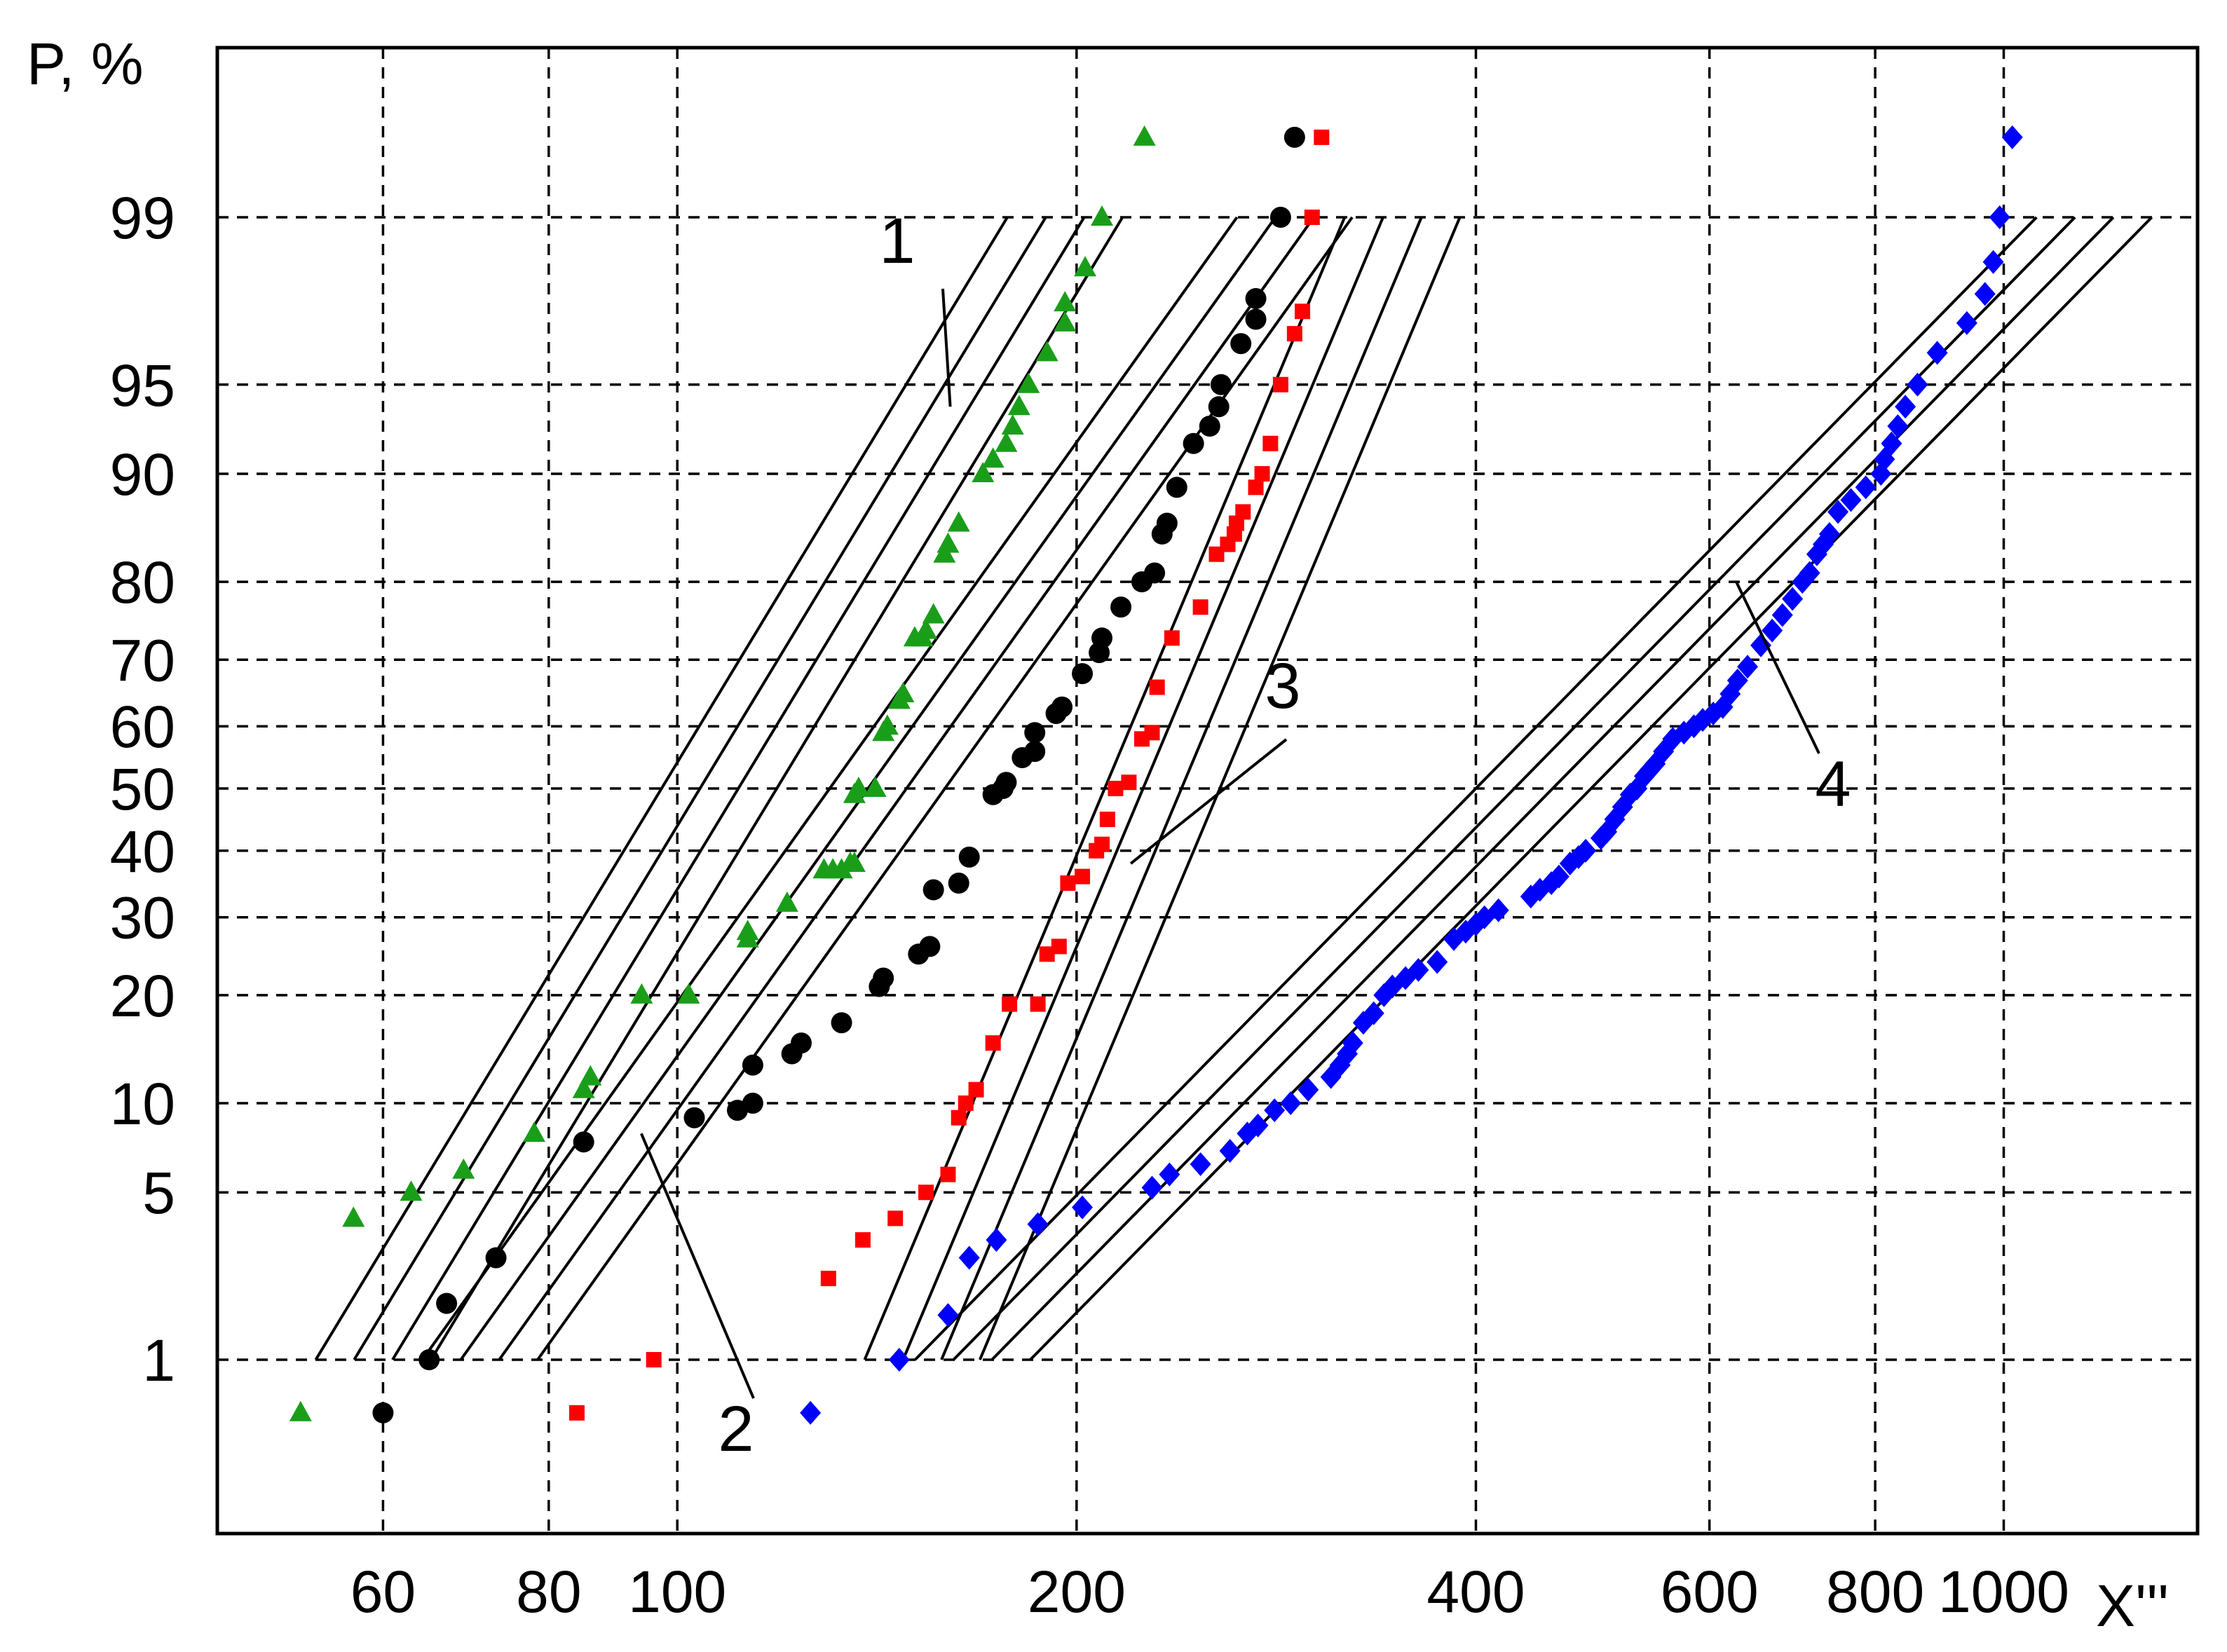  Describe the element at coordinates (158, 1360) in the screenshot. I see `y-tick-label: 1` at that location.